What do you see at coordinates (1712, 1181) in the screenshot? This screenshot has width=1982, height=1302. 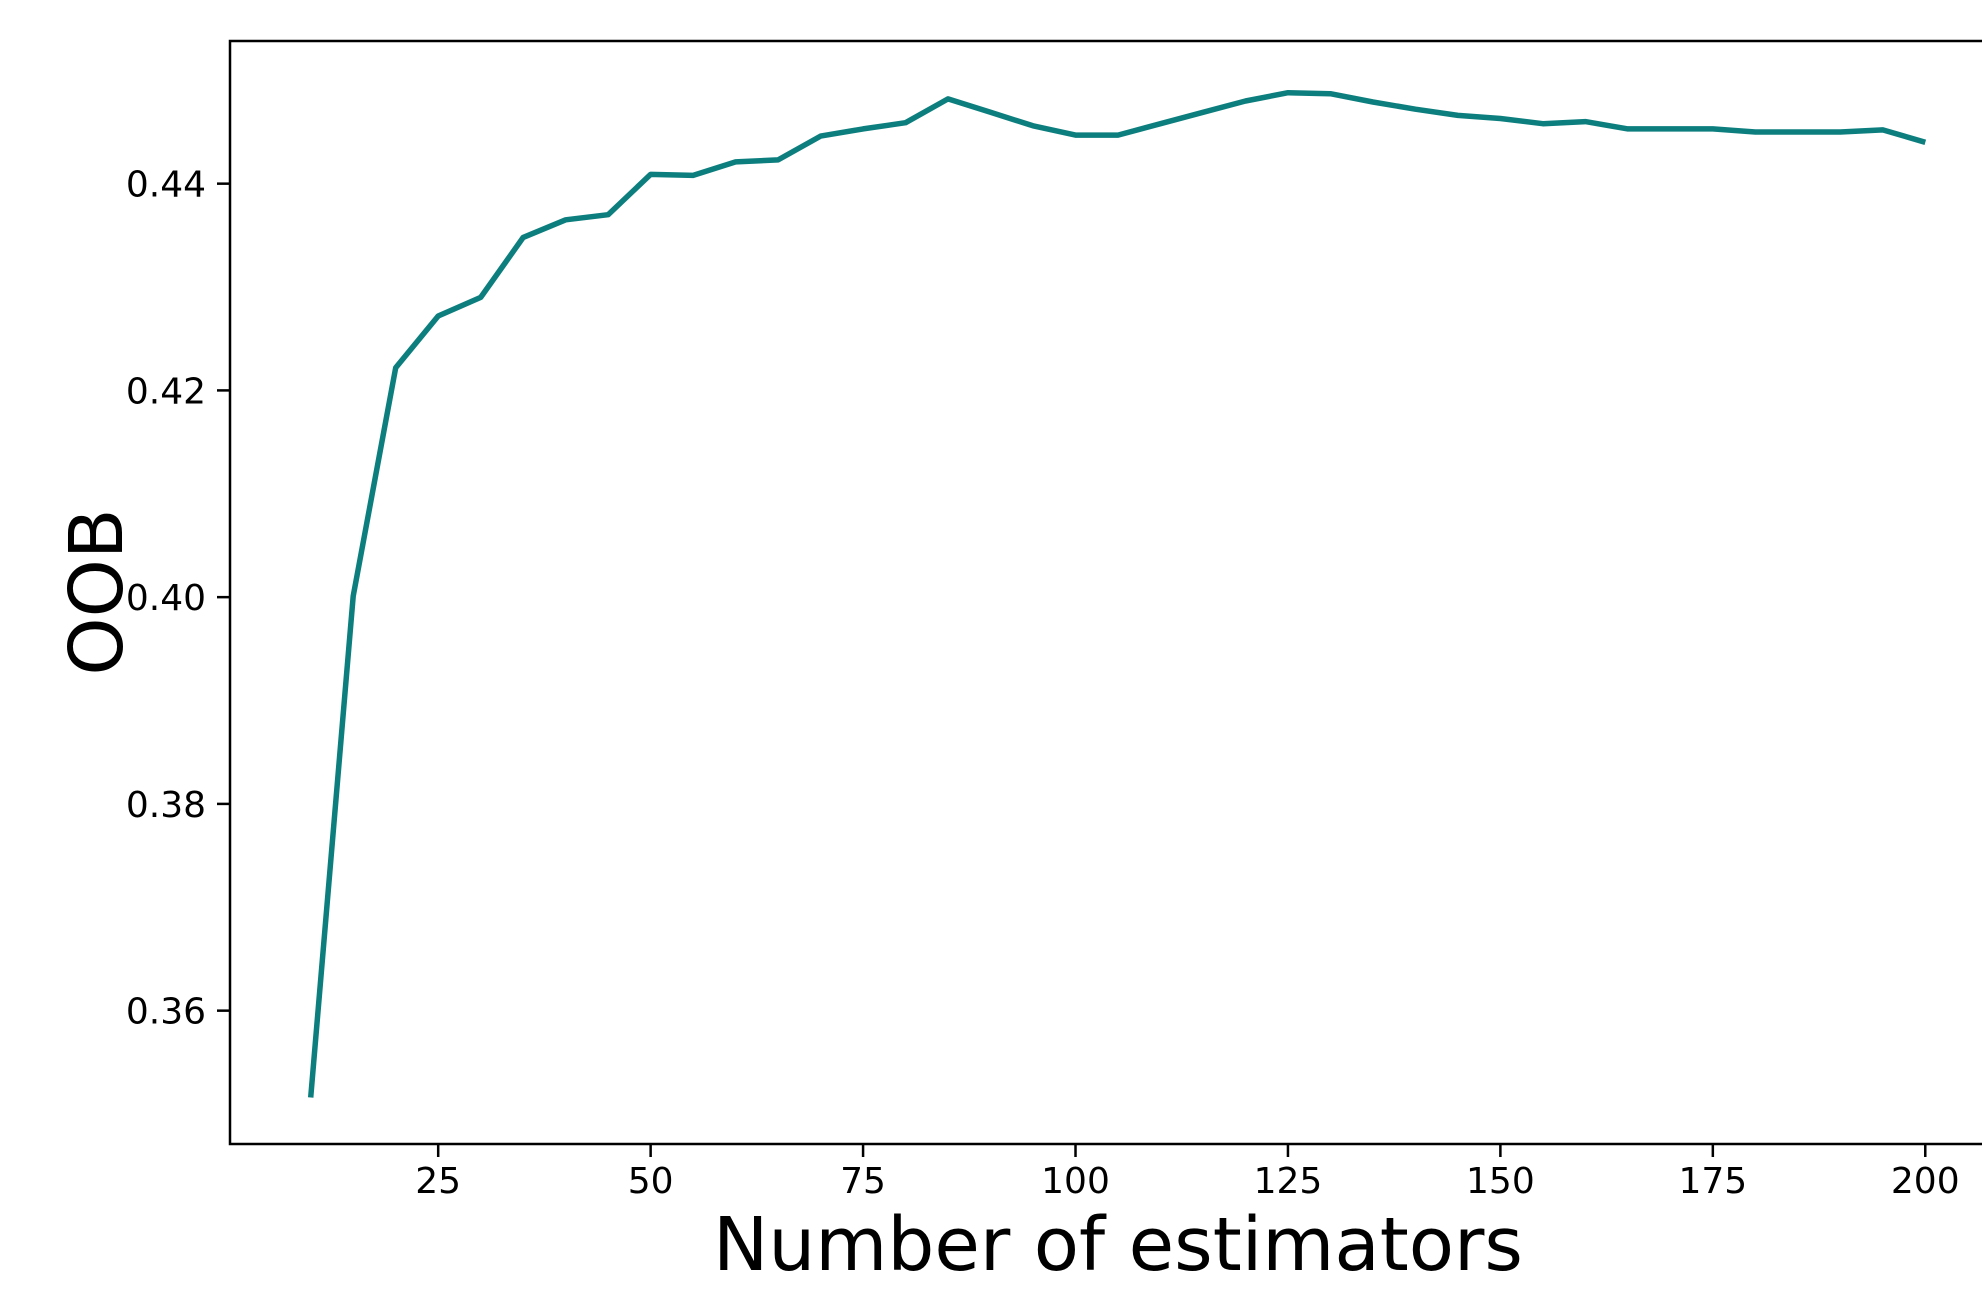 I see `x-tick-label: 175` at bounding box center [1712, 1181].